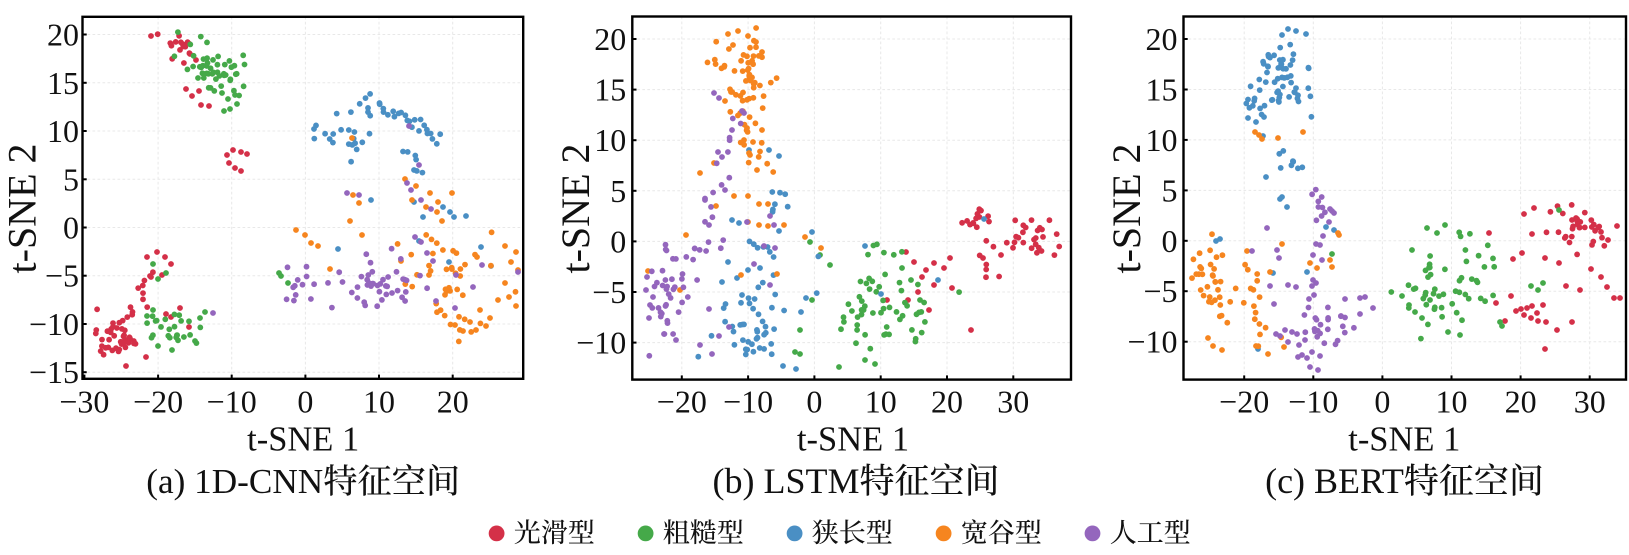 The height and width of the screenshot is (555, 1629). What do you see at coordinates (54, 372) in the screenshot?
I see `svg-text: −15` at bounding box center [54, 372].